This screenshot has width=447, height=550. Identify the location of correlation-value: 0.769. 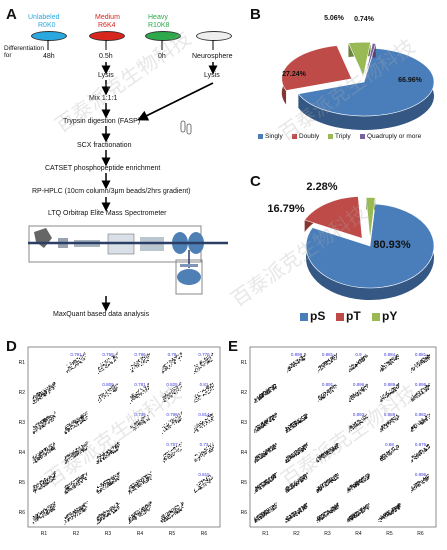
(108, 354).